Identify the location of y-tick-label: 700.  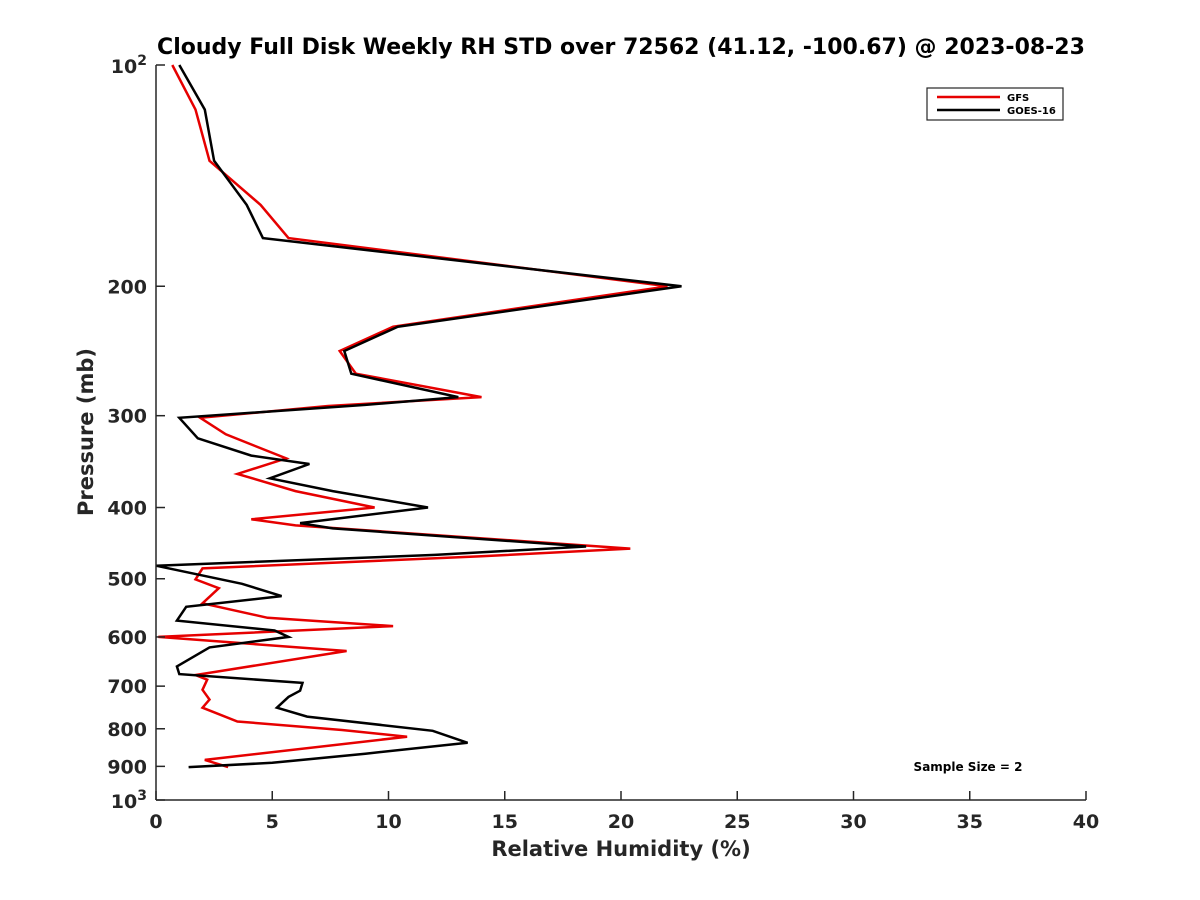
(127, 687).